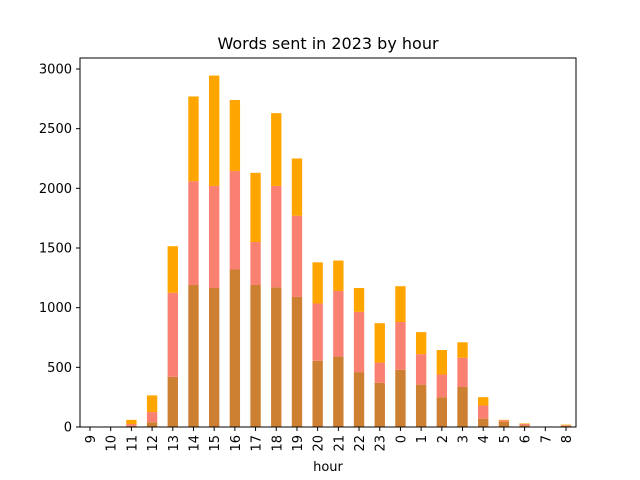  I want to click on x-tick-label: 11, so click(132, 443).